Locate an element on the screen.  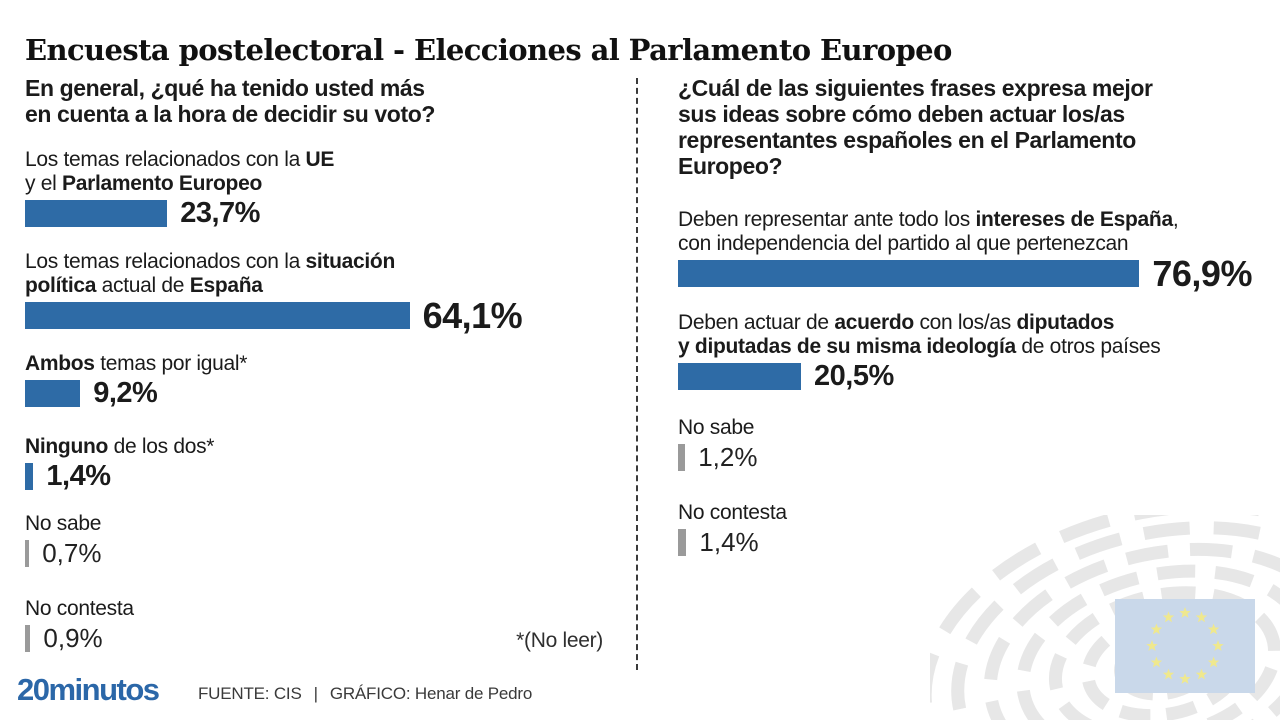
bar-row: 0,9% is located at coordinates (317, 638).